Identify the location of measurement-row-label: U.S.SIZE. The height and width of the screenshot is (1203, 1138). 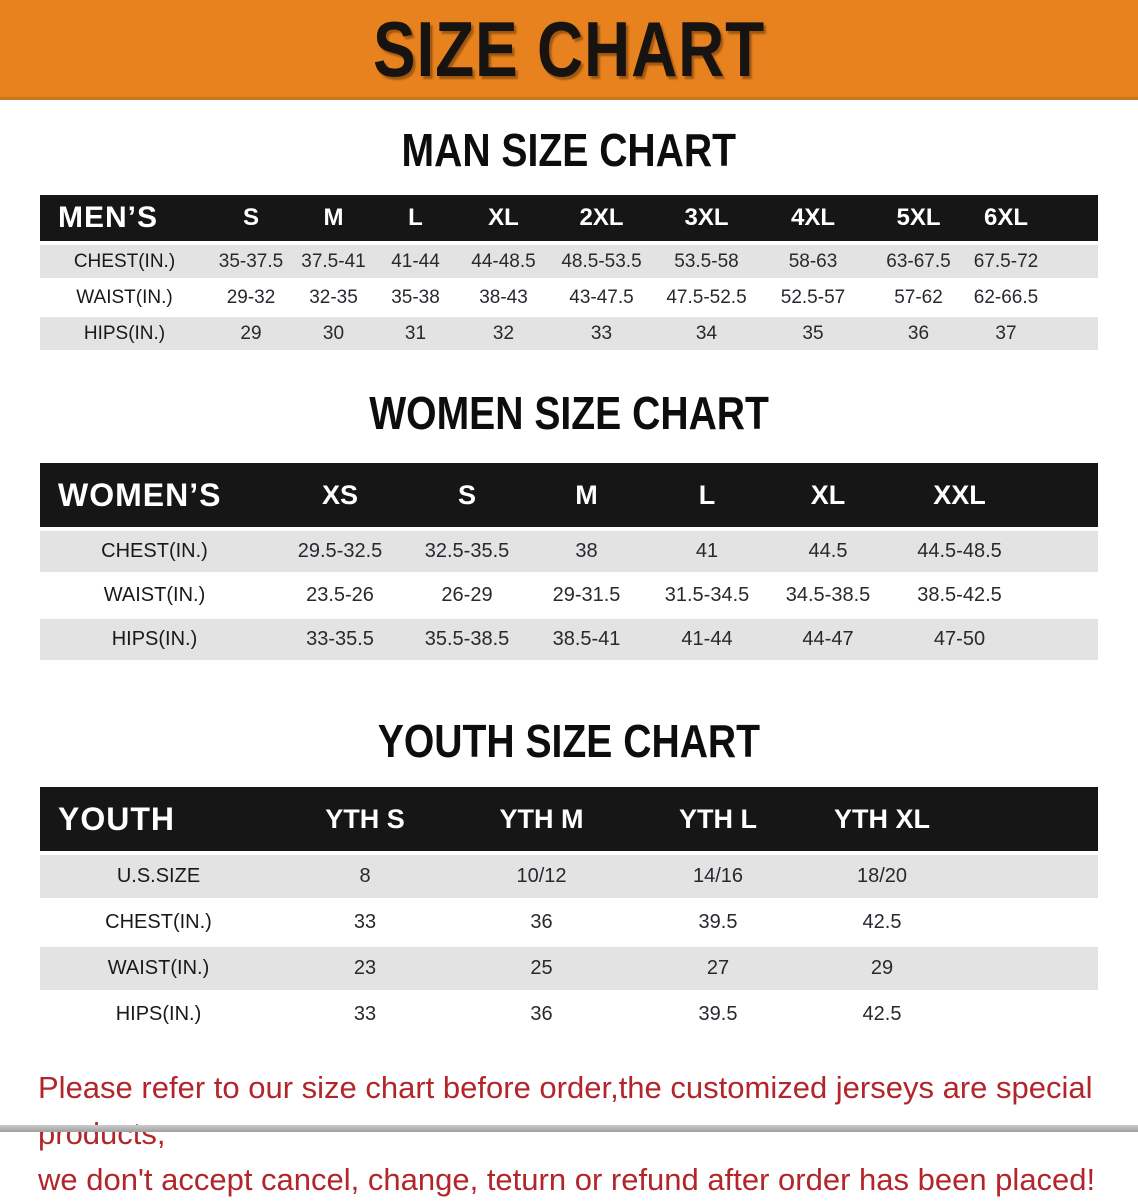
(158, 877).